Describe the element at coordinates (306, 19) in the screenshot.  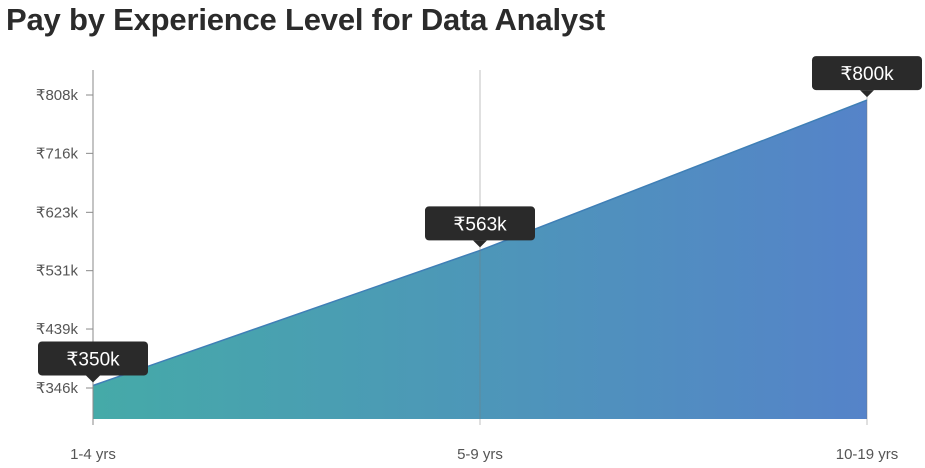
I see `chart-title: Pay by Experience Level for Data Analyst` at that location.